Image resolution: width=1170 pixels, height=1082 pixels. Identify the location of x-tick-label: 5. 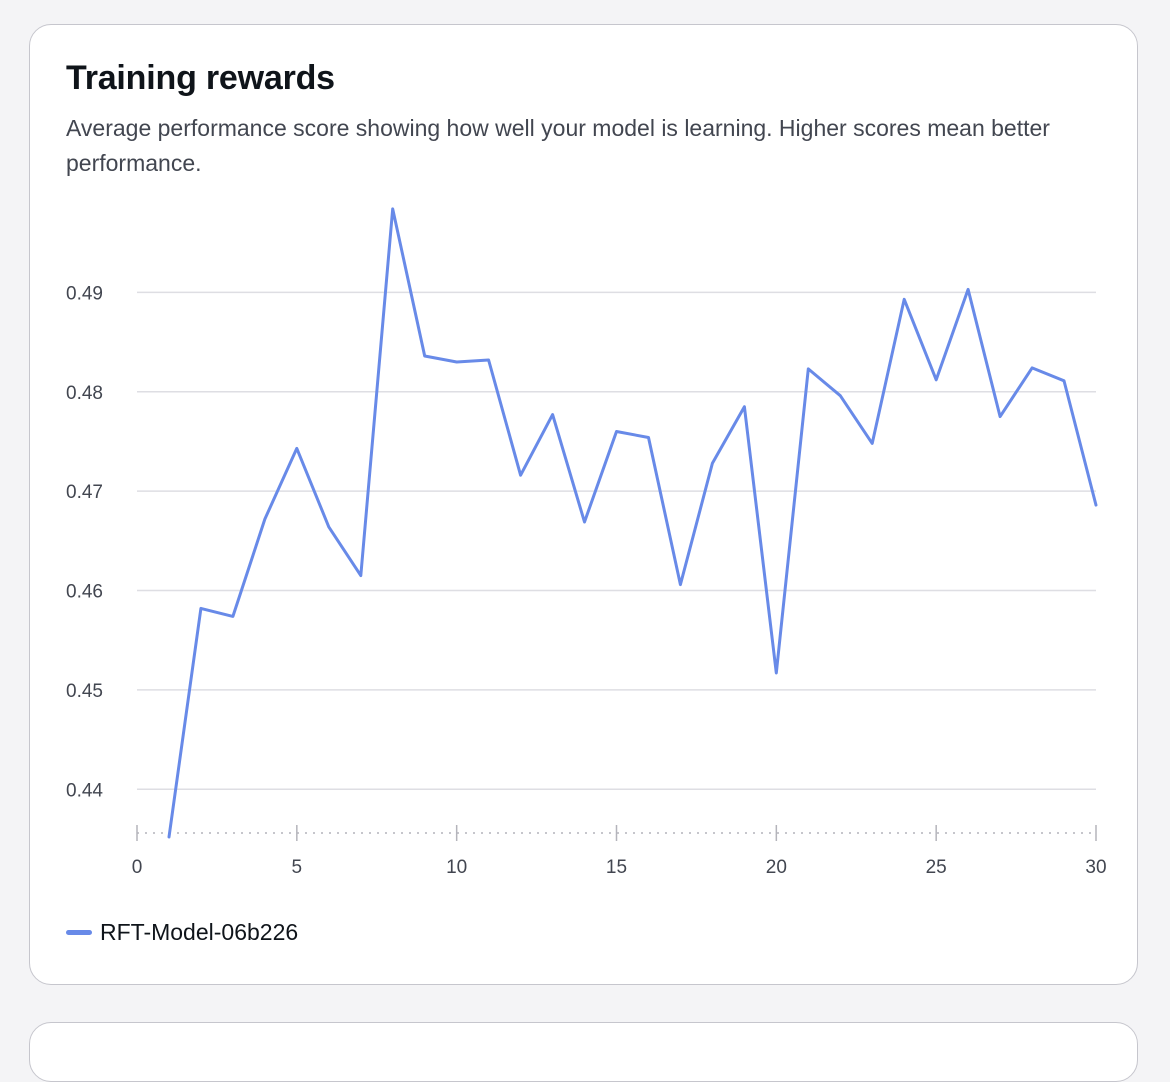
(297, 867).